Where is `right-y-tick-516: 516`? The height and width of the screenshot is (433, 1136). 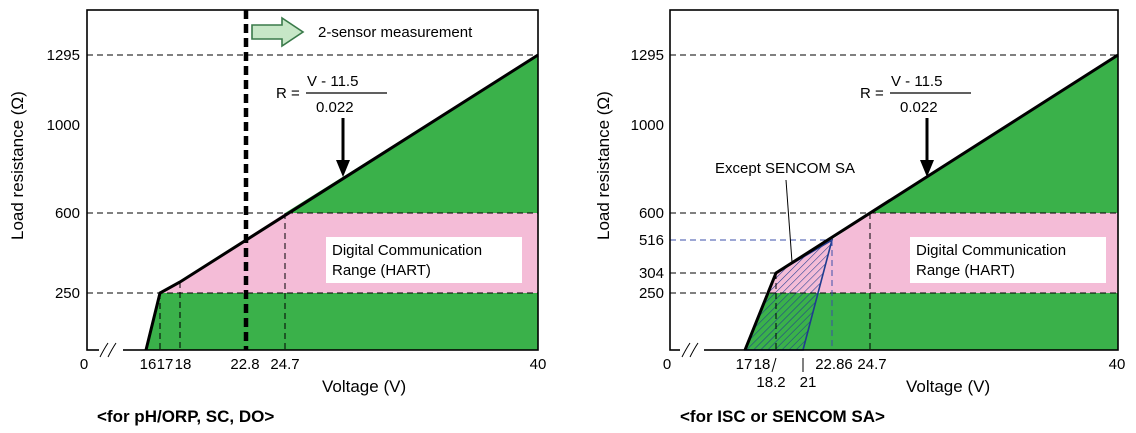 right-y-tick-516: 516 is located at coordinates (651, 240).